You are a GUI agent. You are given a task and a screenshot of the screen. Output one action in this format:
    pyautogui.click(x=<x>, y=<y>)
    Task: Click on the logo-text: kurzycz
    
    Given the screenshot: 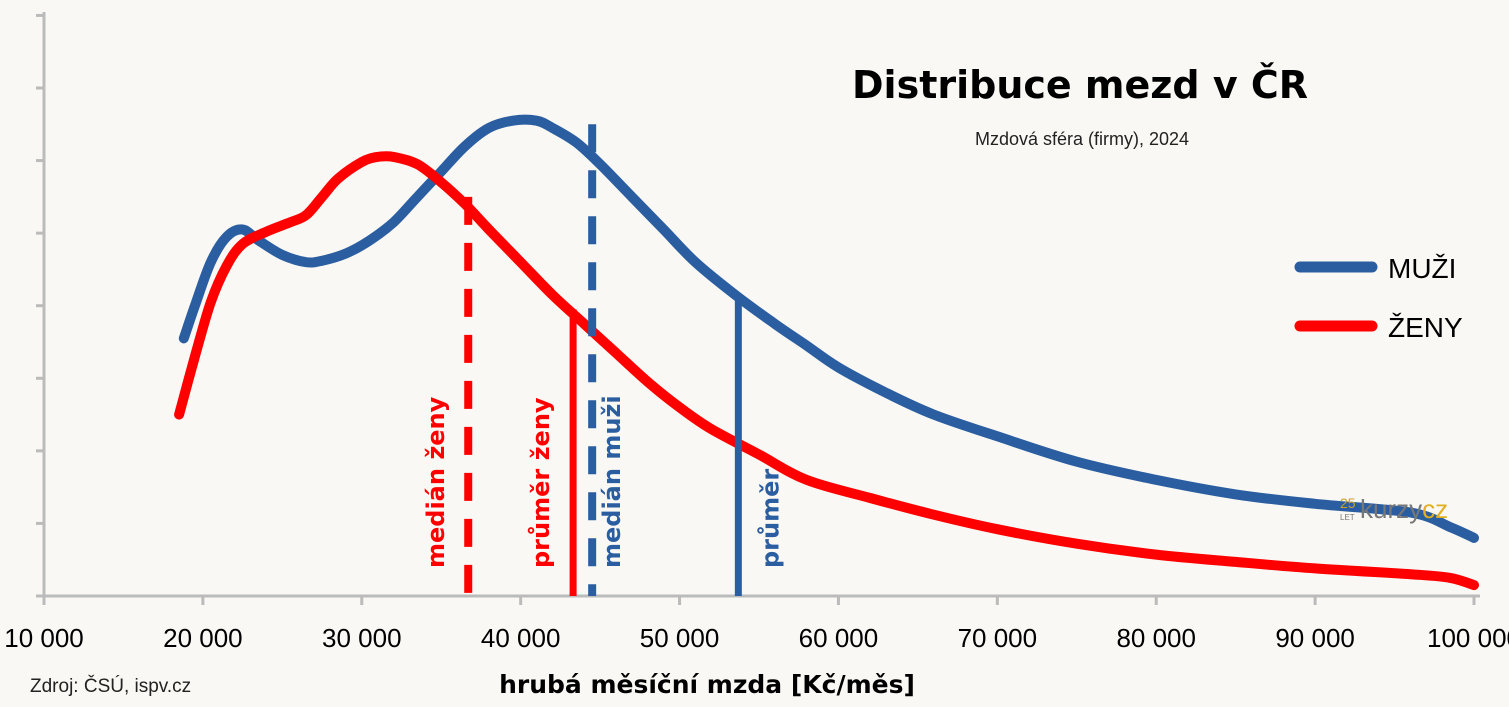 What is the action you would take?
    pyautogui.click(x=1404, y=509)
    